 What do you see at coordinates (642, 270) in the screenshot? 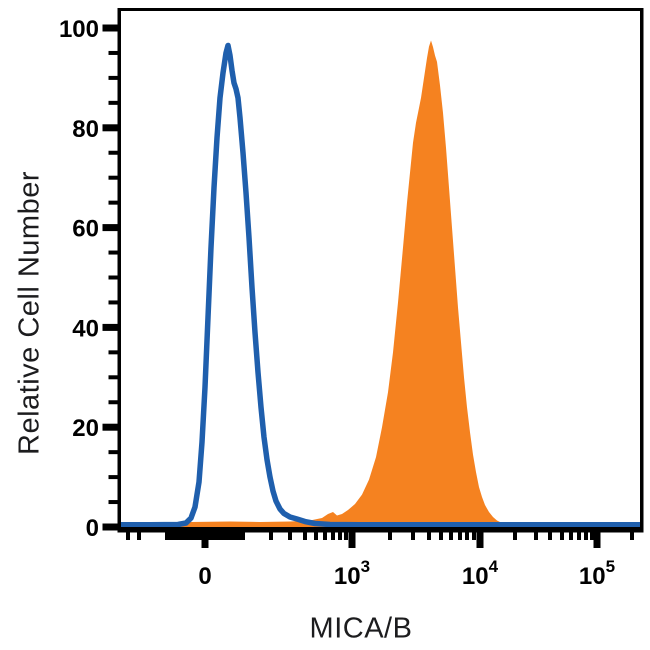
I see `right-spine` at bounding box center [642, 270].